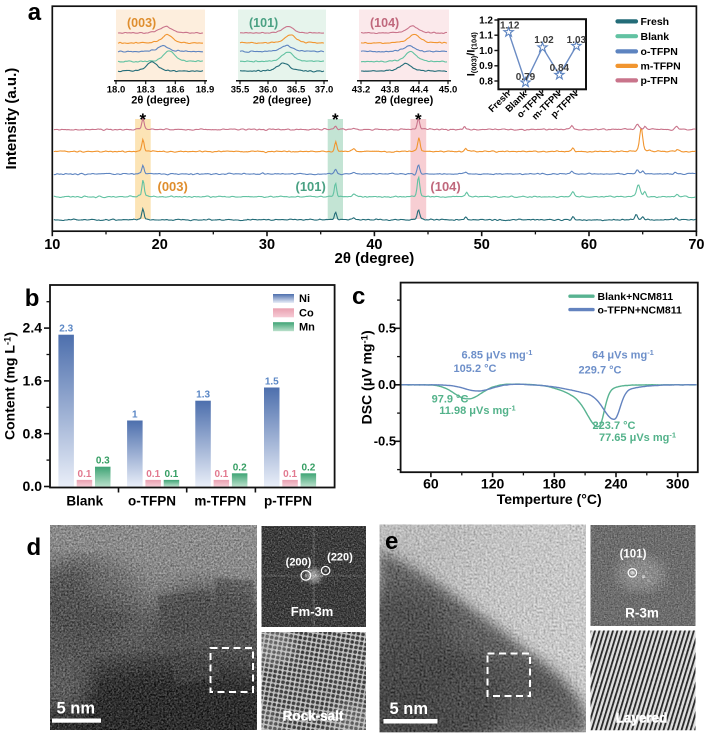 The width and height of the screenshot is (708, 739). Describe the element at coordinates (616, 484) in the screenshot. I see `svg-text: 240` at that location.